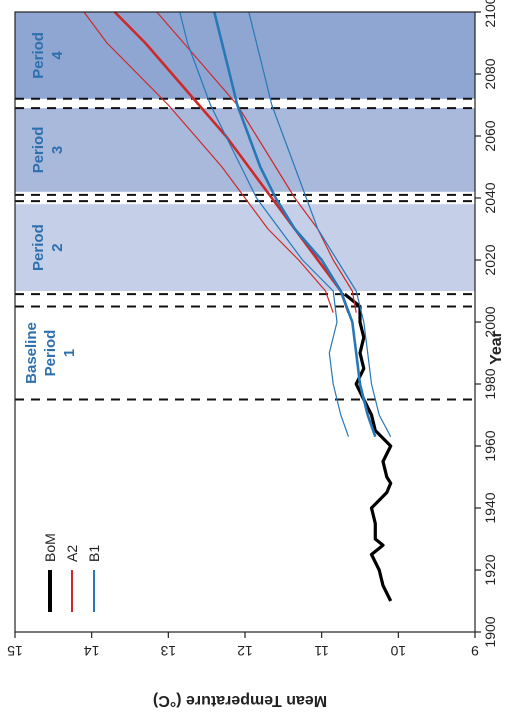 The image size is (510, 715). Describe the element at coordinates (475, 651) in the screenshot. I see `temp-label-9: 9` at that location.